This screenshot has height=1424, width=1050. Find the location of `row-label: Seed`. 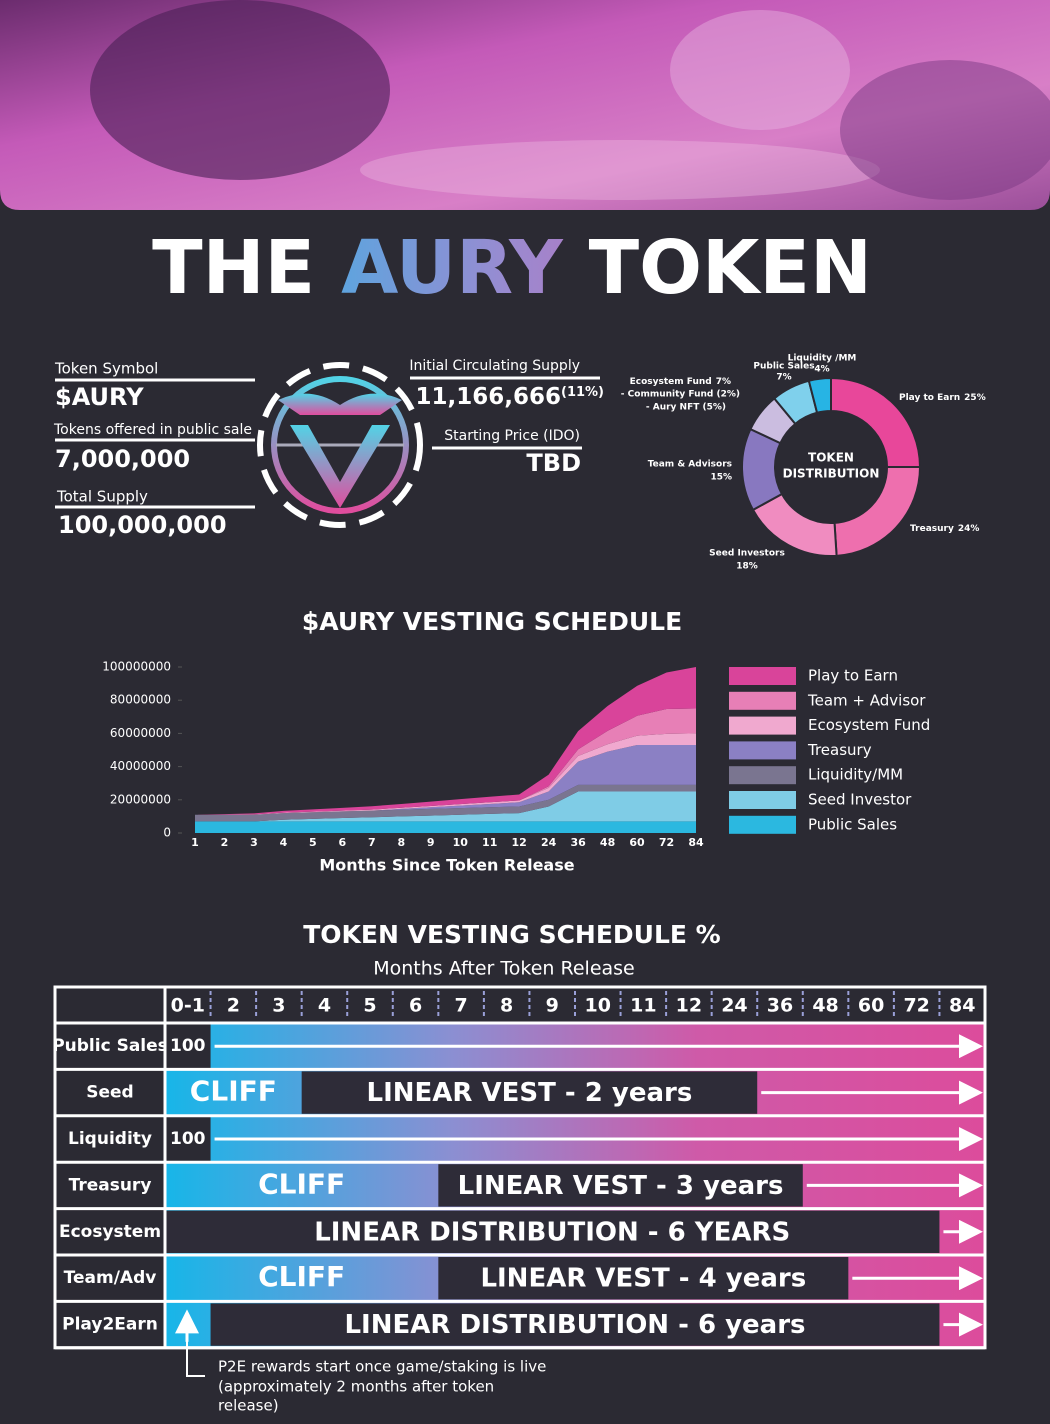

row-label: Seed is located at coordinates (109, 1093).